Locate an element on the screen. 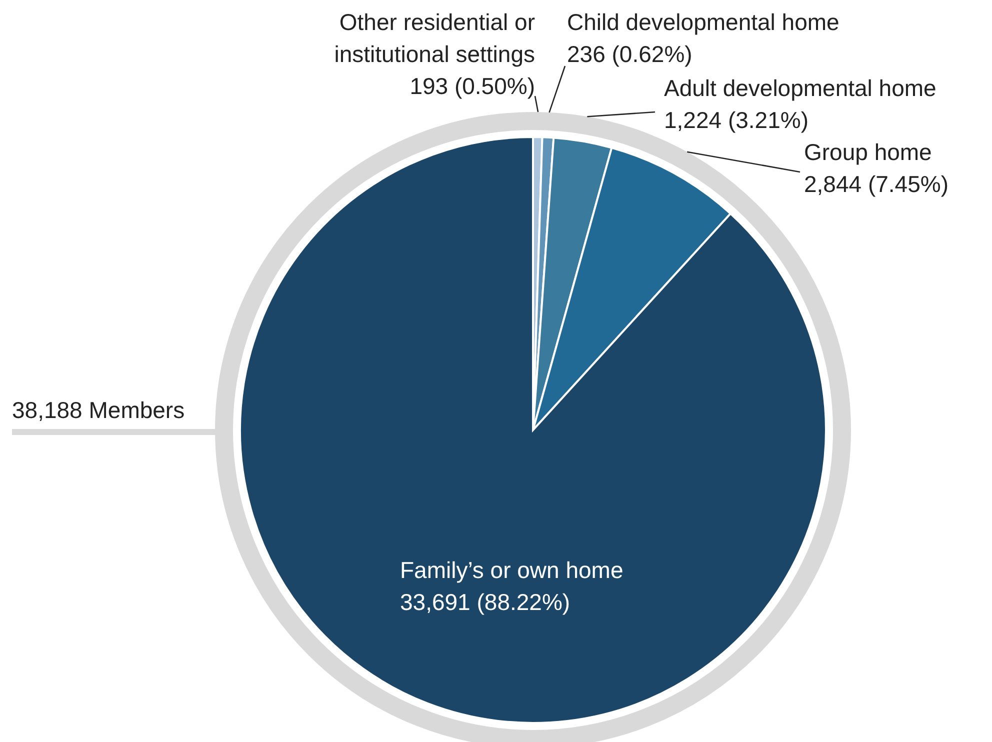  text: 38,188 Members is located at coordinates (98, 410).